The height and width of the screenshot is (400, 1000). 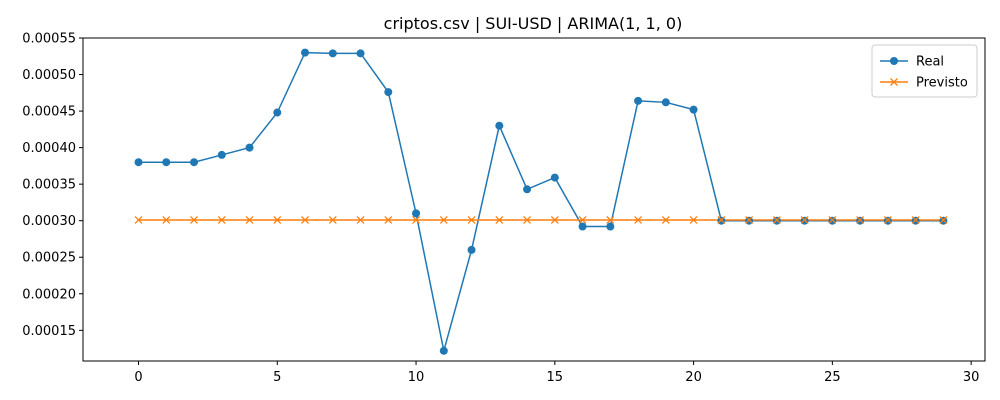 I want to click on x-tick-label-2: 10, so click(x=416, y=377).